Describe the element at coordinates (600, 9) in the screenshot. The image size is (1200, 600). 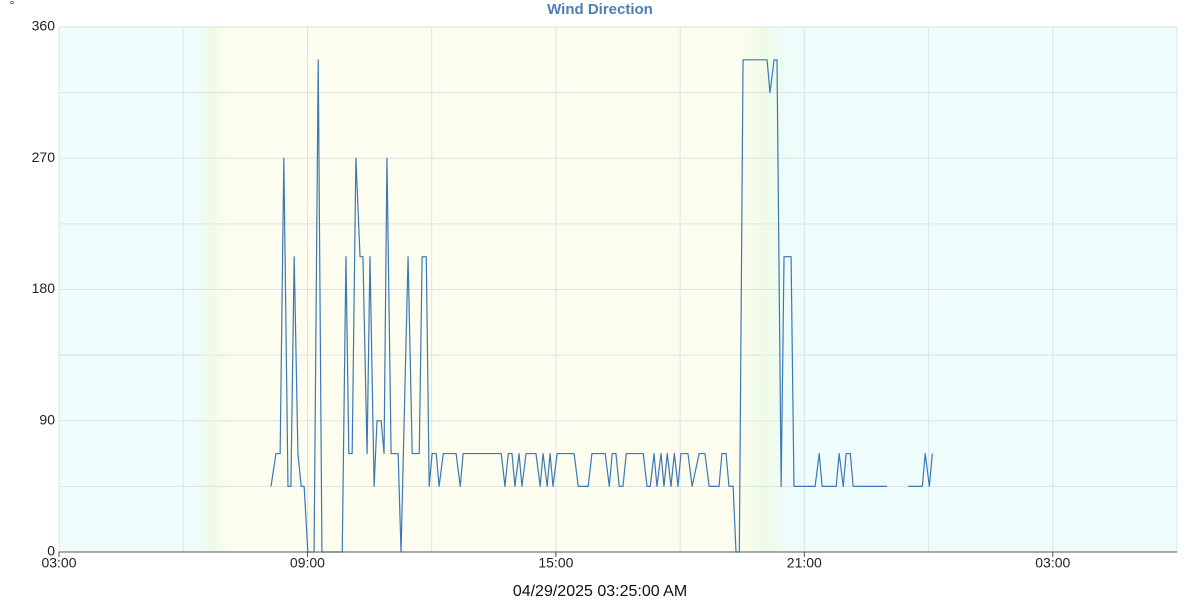
I see `chart-title: Wind Direction` at that location.